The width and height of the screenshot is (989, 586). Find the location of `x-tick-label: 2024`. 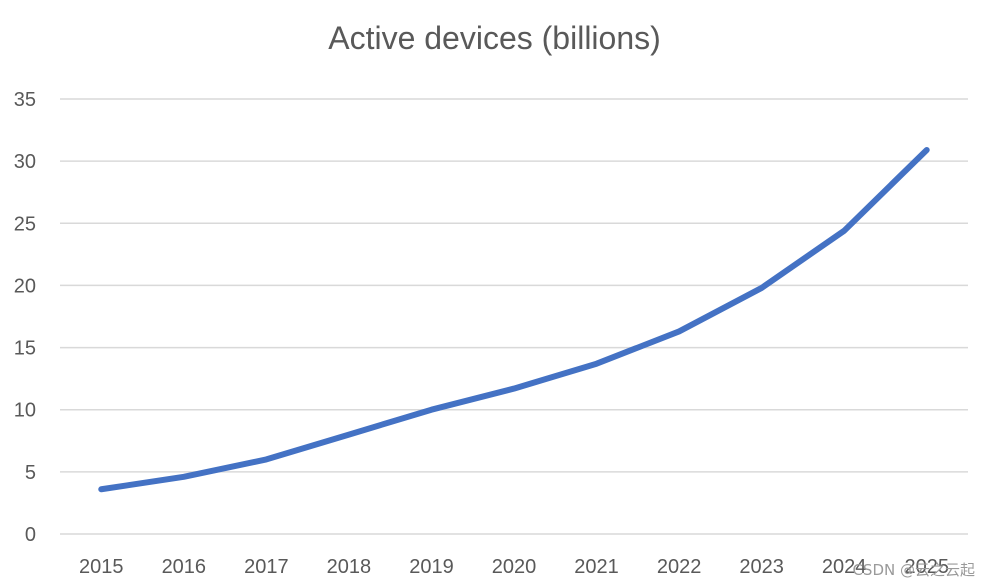

x-tick-label: 2024 is located at coordinates (844, 567).